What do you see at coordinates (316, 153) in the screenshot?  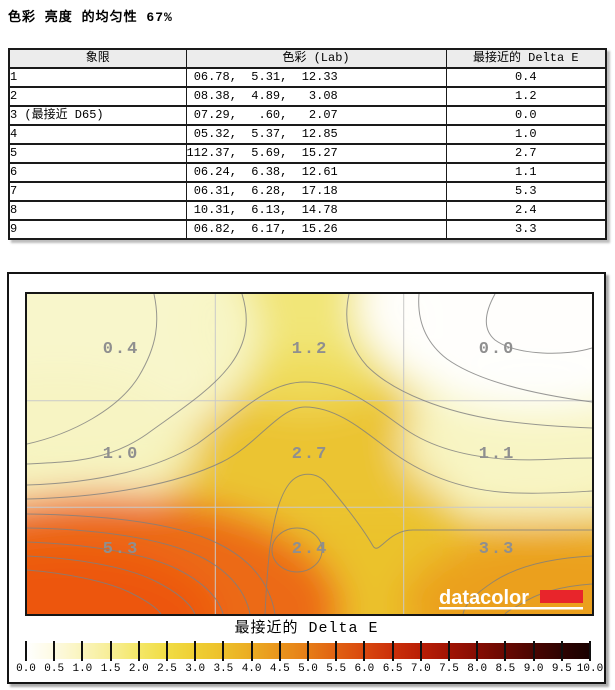 I see `lab-cell: 112.37, 5.69, 15.27` at bounding box center [316, 153].